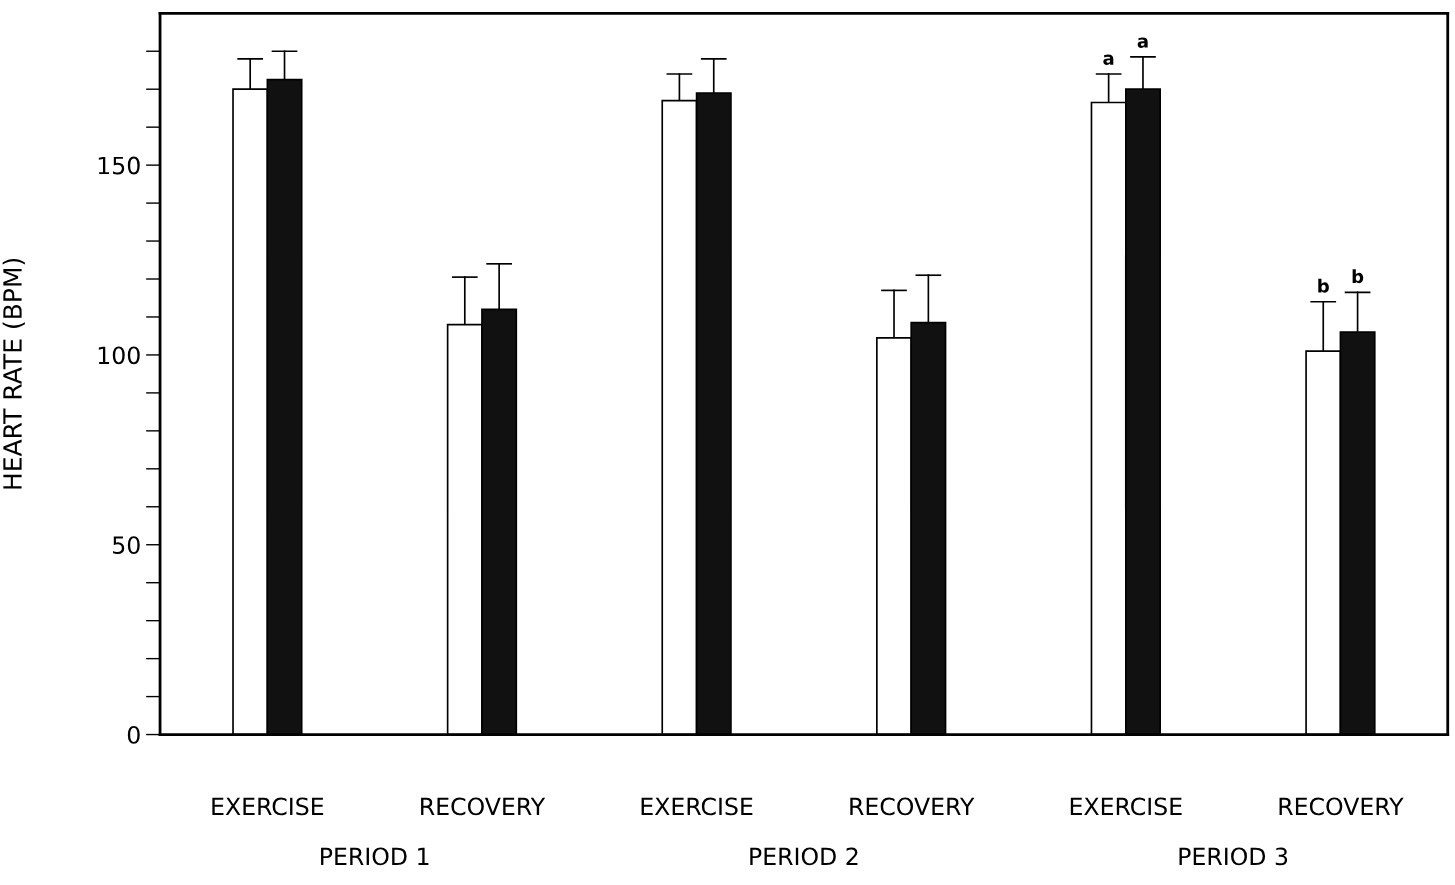 The height and width of the screenshot is (885, 1455). What do you see at coordinates (1233, 856) in the screenshot?
I see `text: PERIOD 3` at bounding box center [1233, 856].